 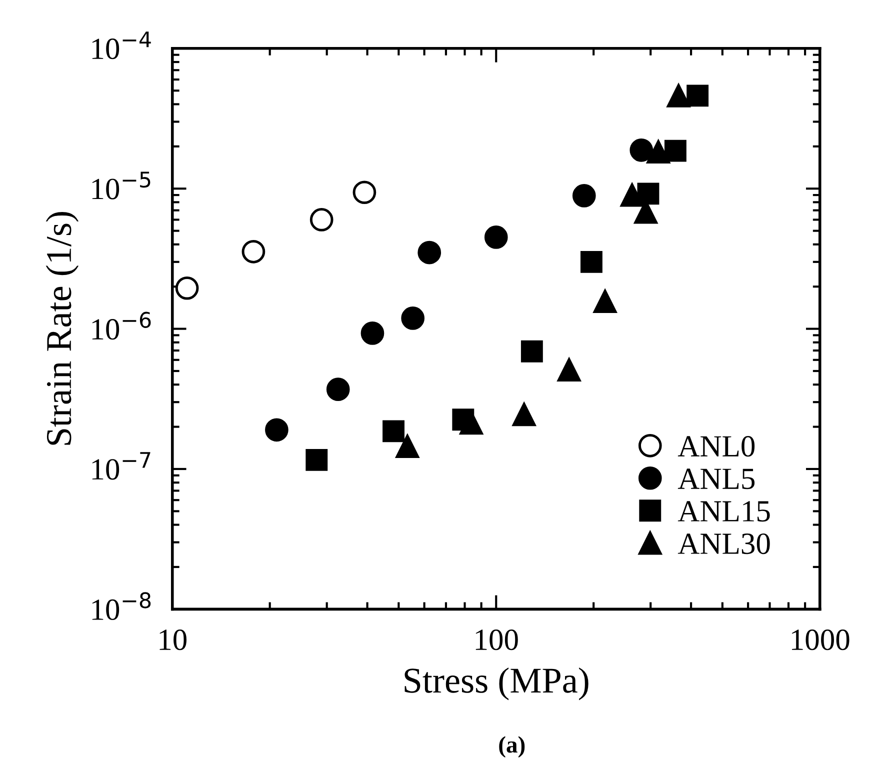 I want to click on legend-label: ANL5, so click(x=716, y=479).